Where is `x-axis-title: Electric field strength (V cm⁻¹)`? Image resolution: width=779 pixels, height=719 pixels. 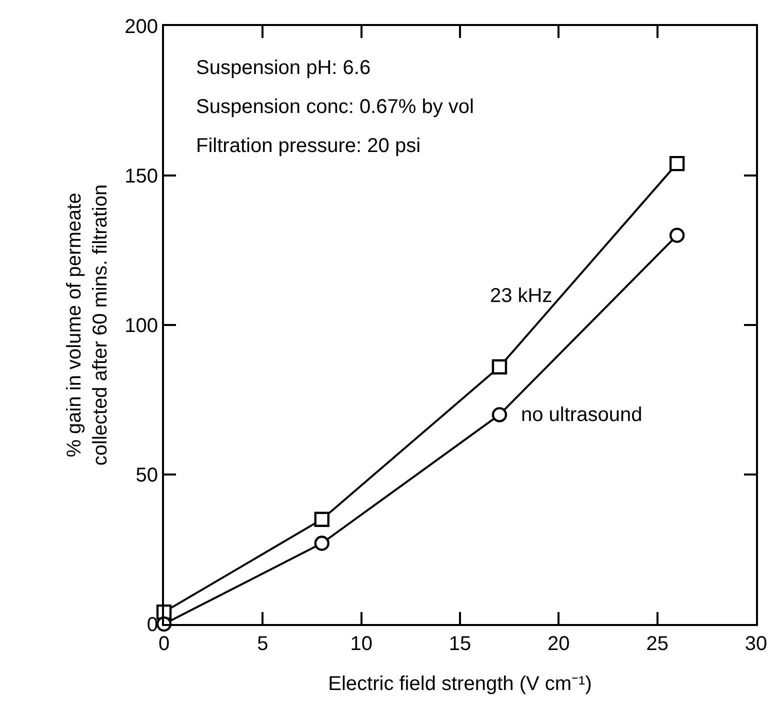
x-axis-title: Electric field strength (V cm⁻¹) is located at coordinates (460, 684).